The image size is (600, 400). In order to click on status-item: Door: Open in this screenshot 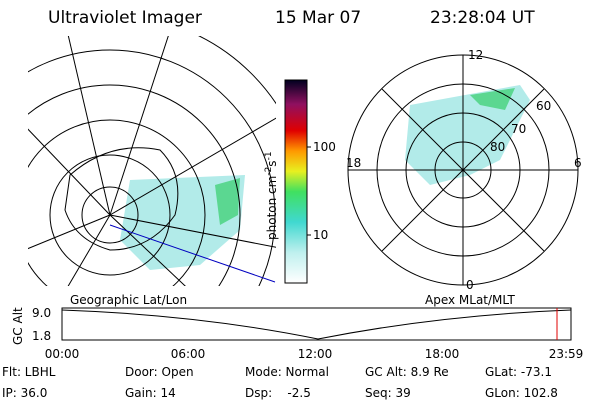, I will do `click(159, 372)`.